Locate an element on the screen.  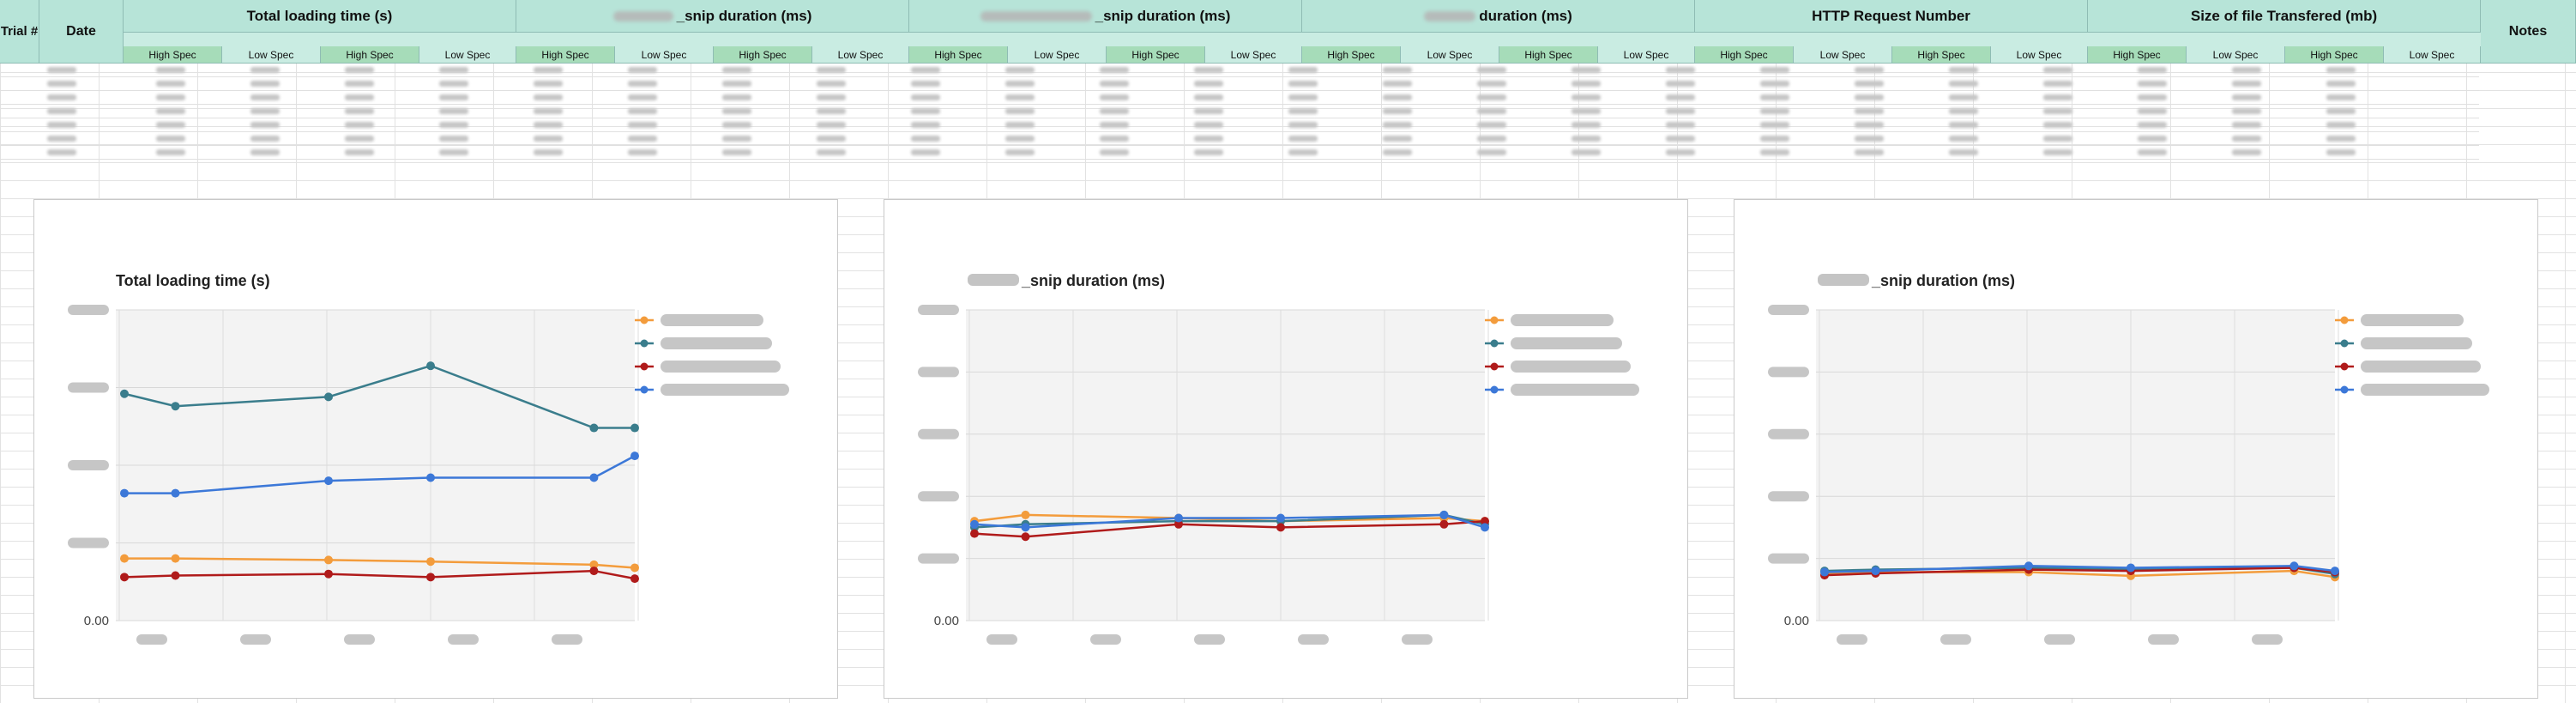
redacted-text is located at coordinates (1843, 280).